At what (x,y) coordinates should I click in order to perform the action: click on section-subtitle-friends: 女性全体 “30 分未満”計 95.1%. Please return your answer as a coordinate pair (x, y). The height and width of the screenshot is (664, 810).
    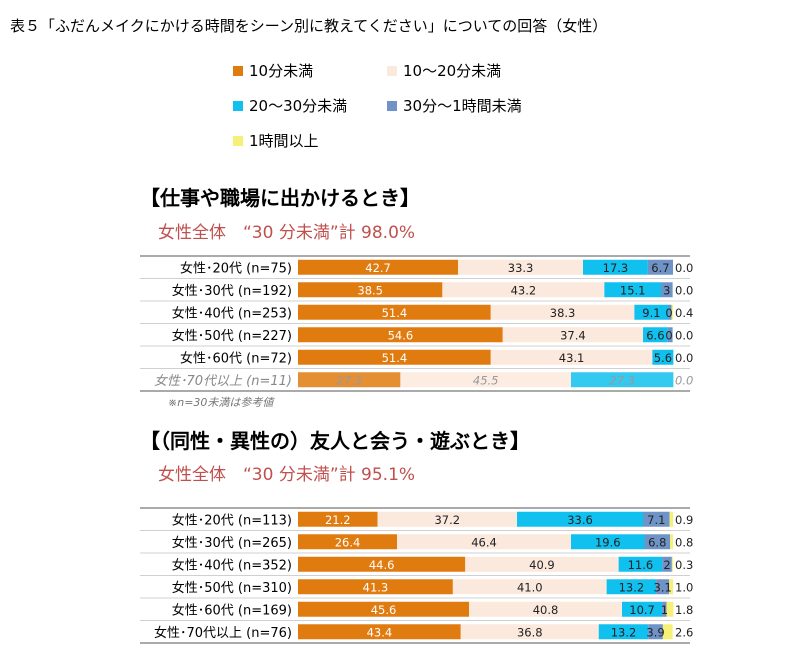
    Looking at the image, I should click on (287, 475).